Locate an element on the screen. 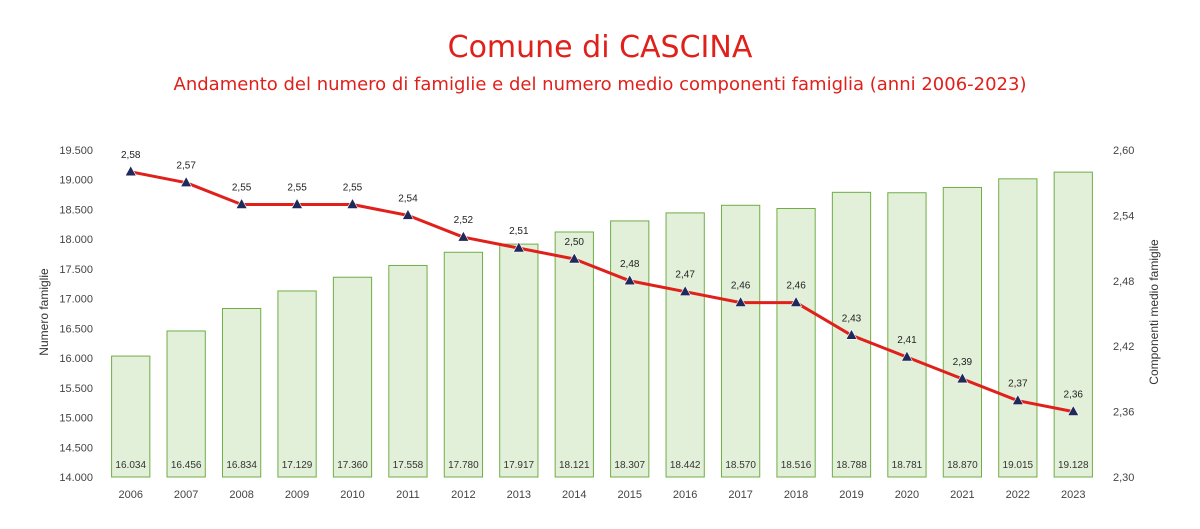 The width and height of the screenshot is (1200, 529). bar-value-label: 18.121 is located at coordinates (574, 465).